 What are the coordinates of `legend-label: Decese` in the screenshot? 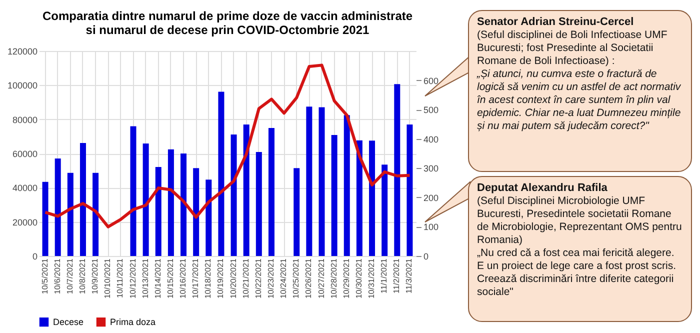 It's located at (68, 322).